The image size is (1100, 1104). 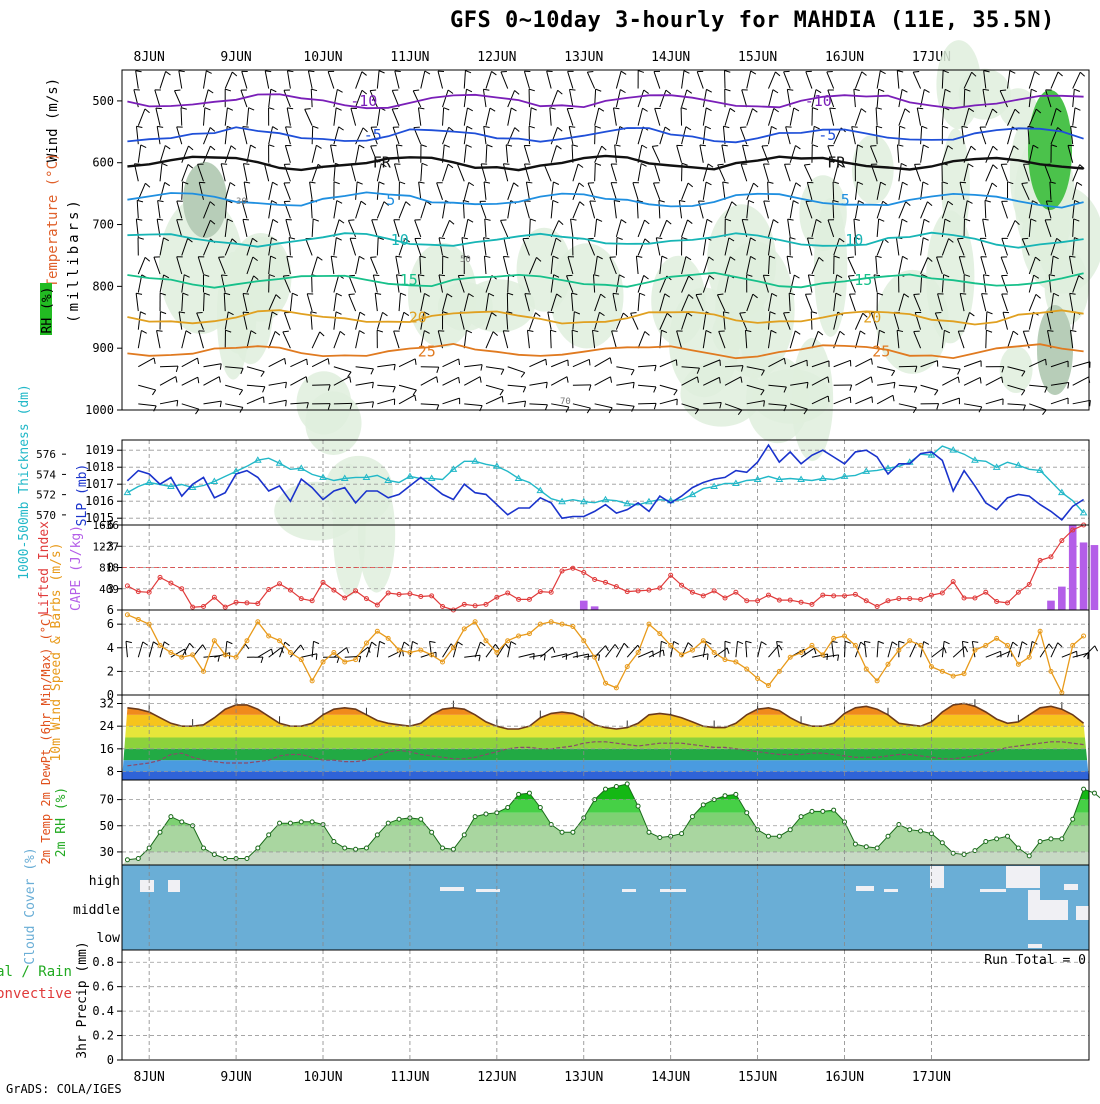 What do you see at coordinates (46, 738) in the screenshot?
I see `temp2m-axis-label: 2m Temp 2m DewPt (6hr Min/Max) (°C)` at bounding box center [46, 738].